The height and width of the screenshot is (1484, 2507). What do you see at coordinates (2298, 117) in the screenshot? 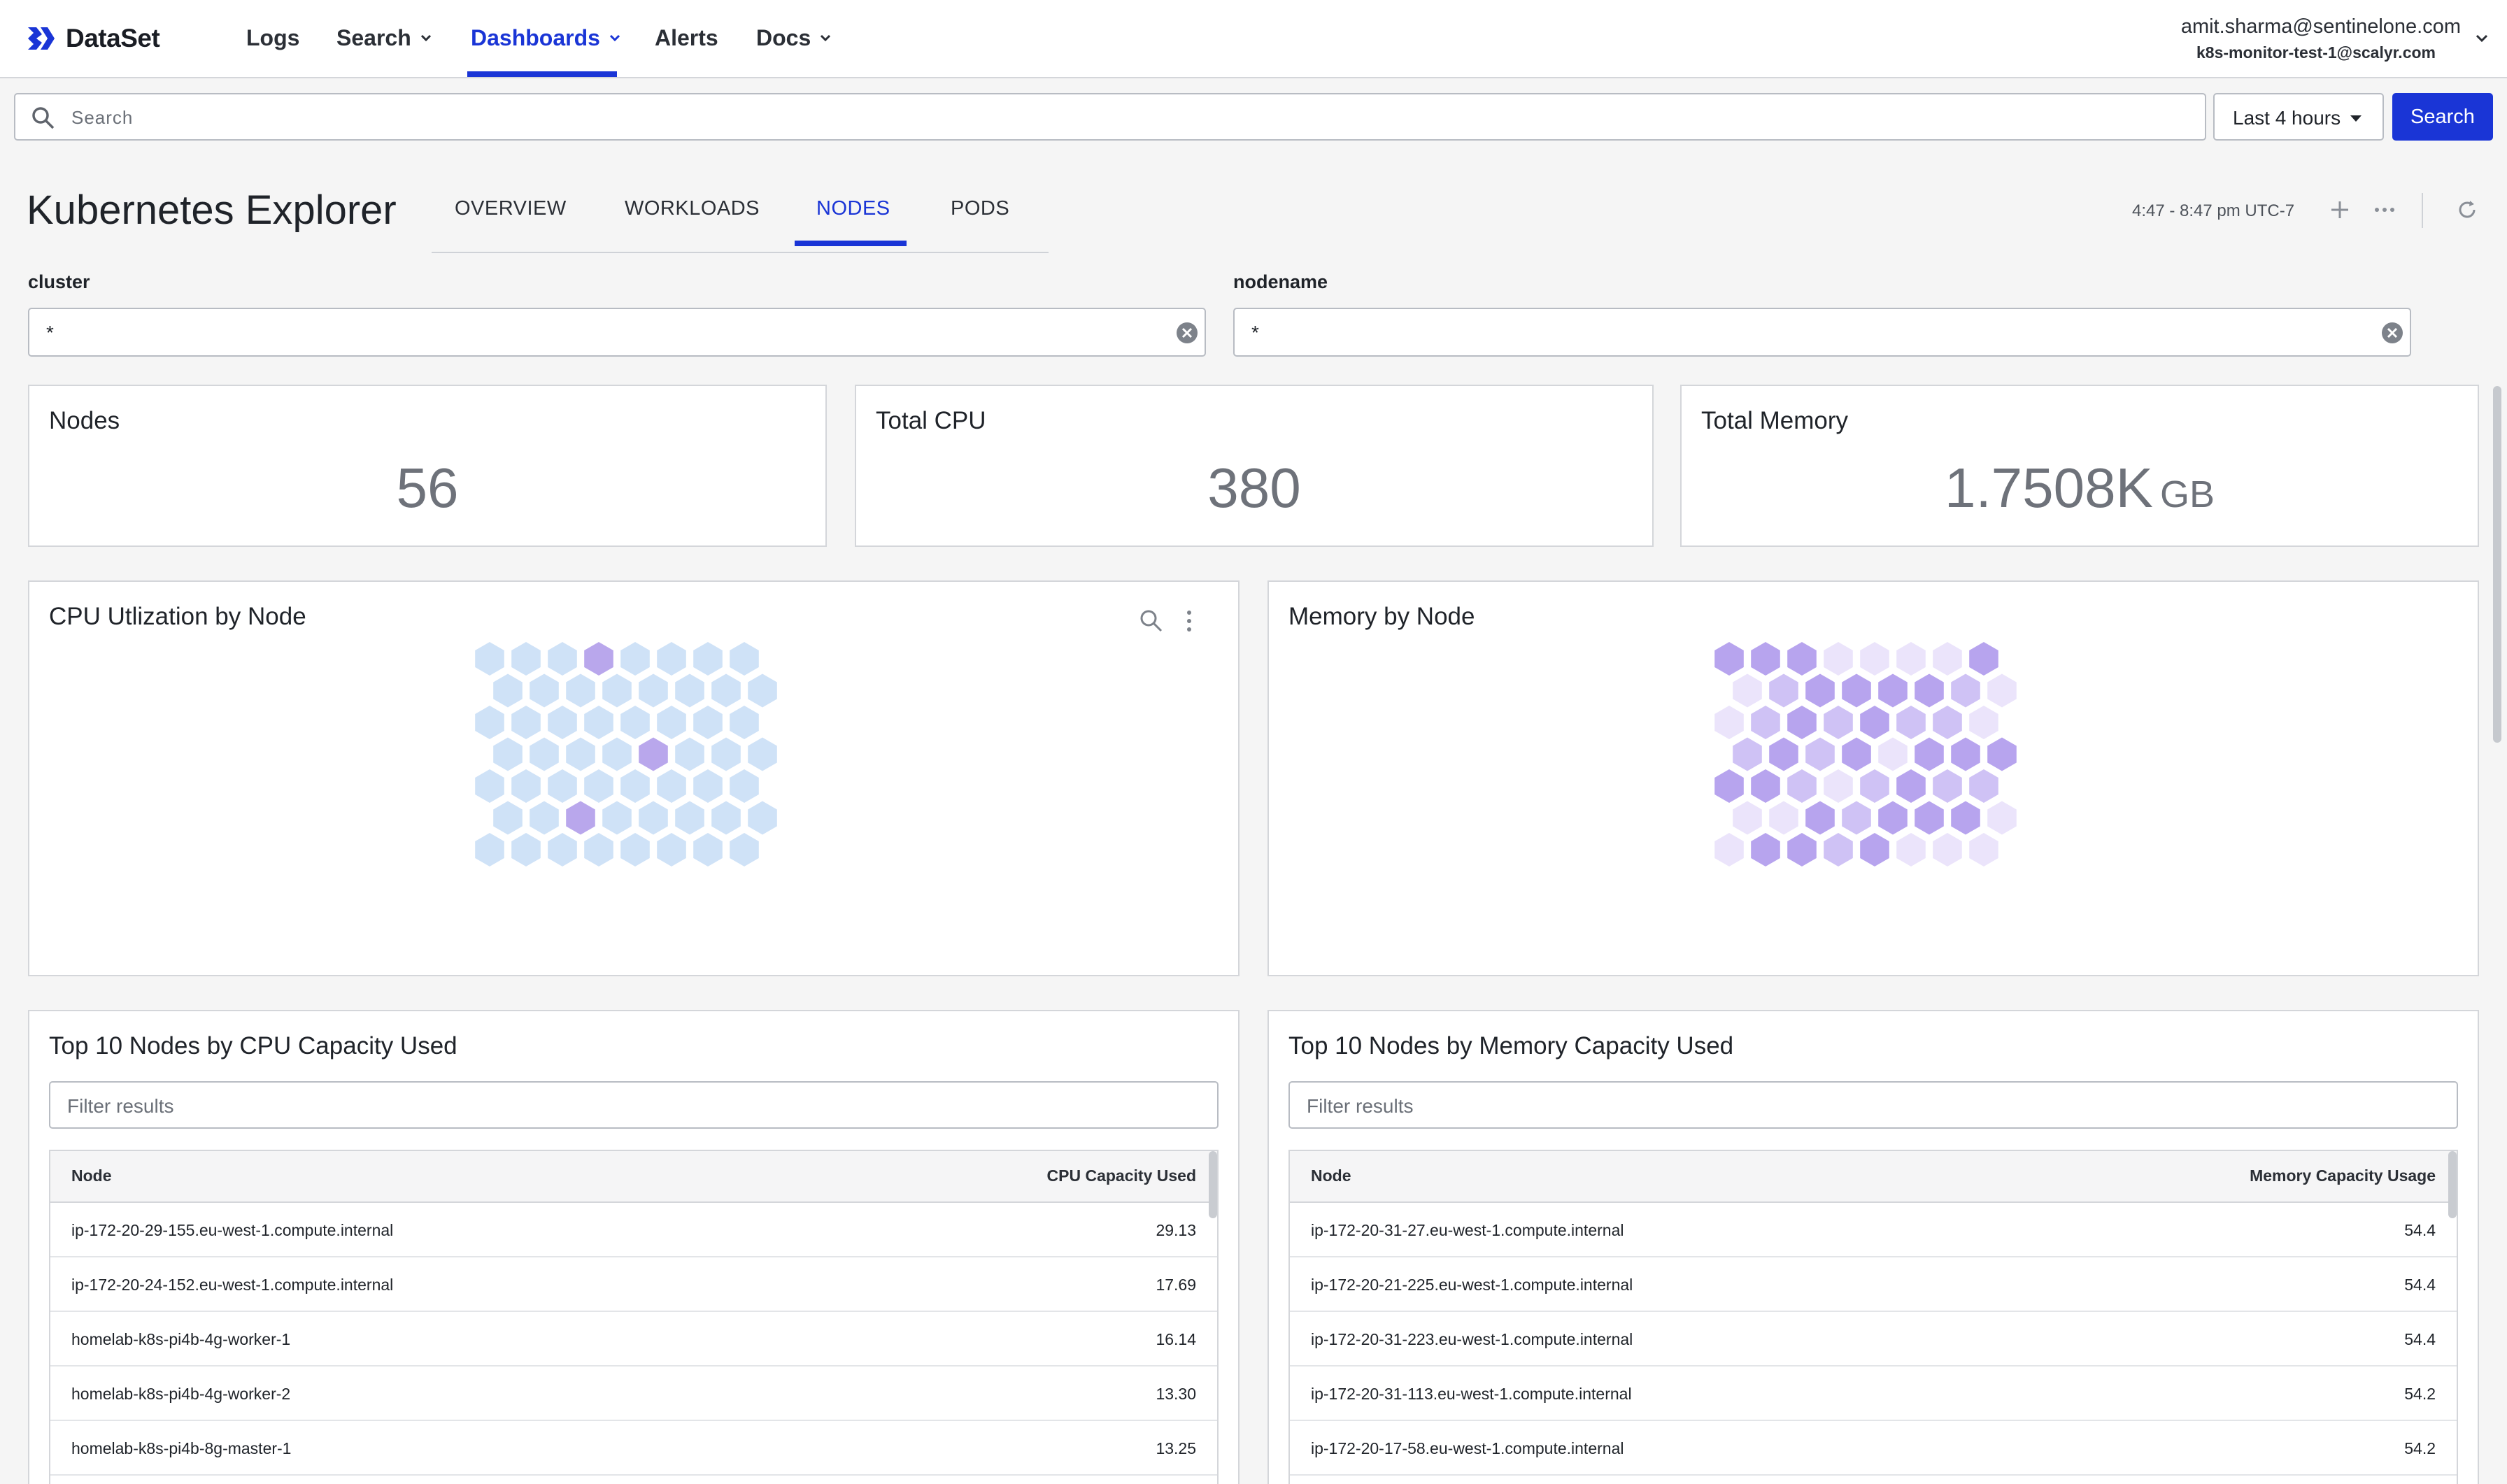
I see `time-range-dropdown: Last 4 hours` at bounding box center [2298, 117].